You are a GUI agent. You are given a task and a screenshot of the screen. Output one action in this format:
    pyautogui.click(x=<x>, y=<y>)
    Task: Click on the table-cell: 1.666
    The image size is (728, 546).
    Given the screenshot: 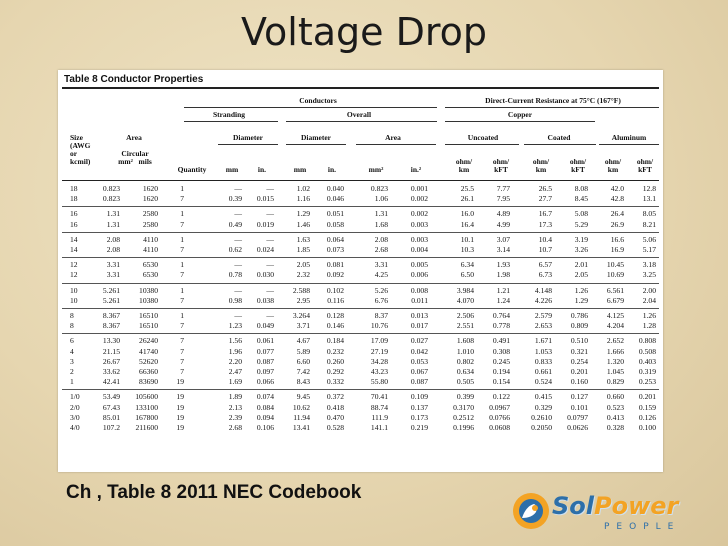 What is the action you would take?
    pyautogui.click(x=615, y=351)
    